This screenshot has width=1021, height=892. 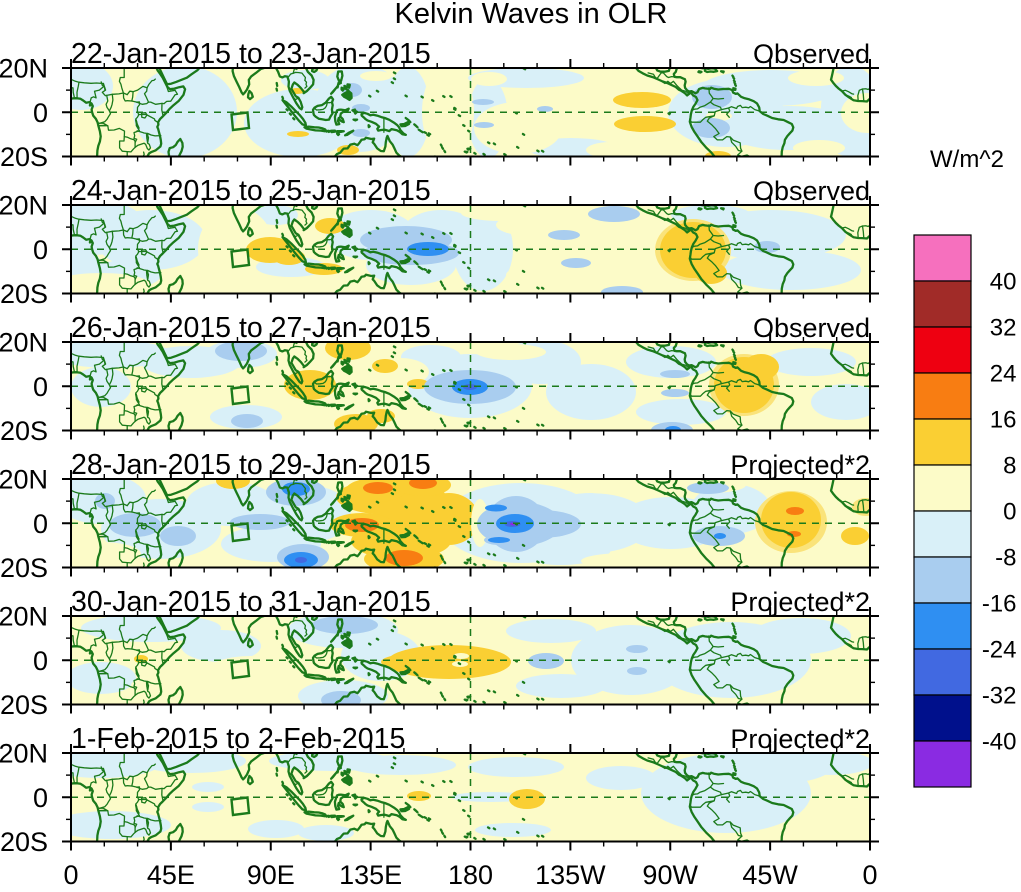 I want to click on svg-text: 180, so click(x=470, y=873).